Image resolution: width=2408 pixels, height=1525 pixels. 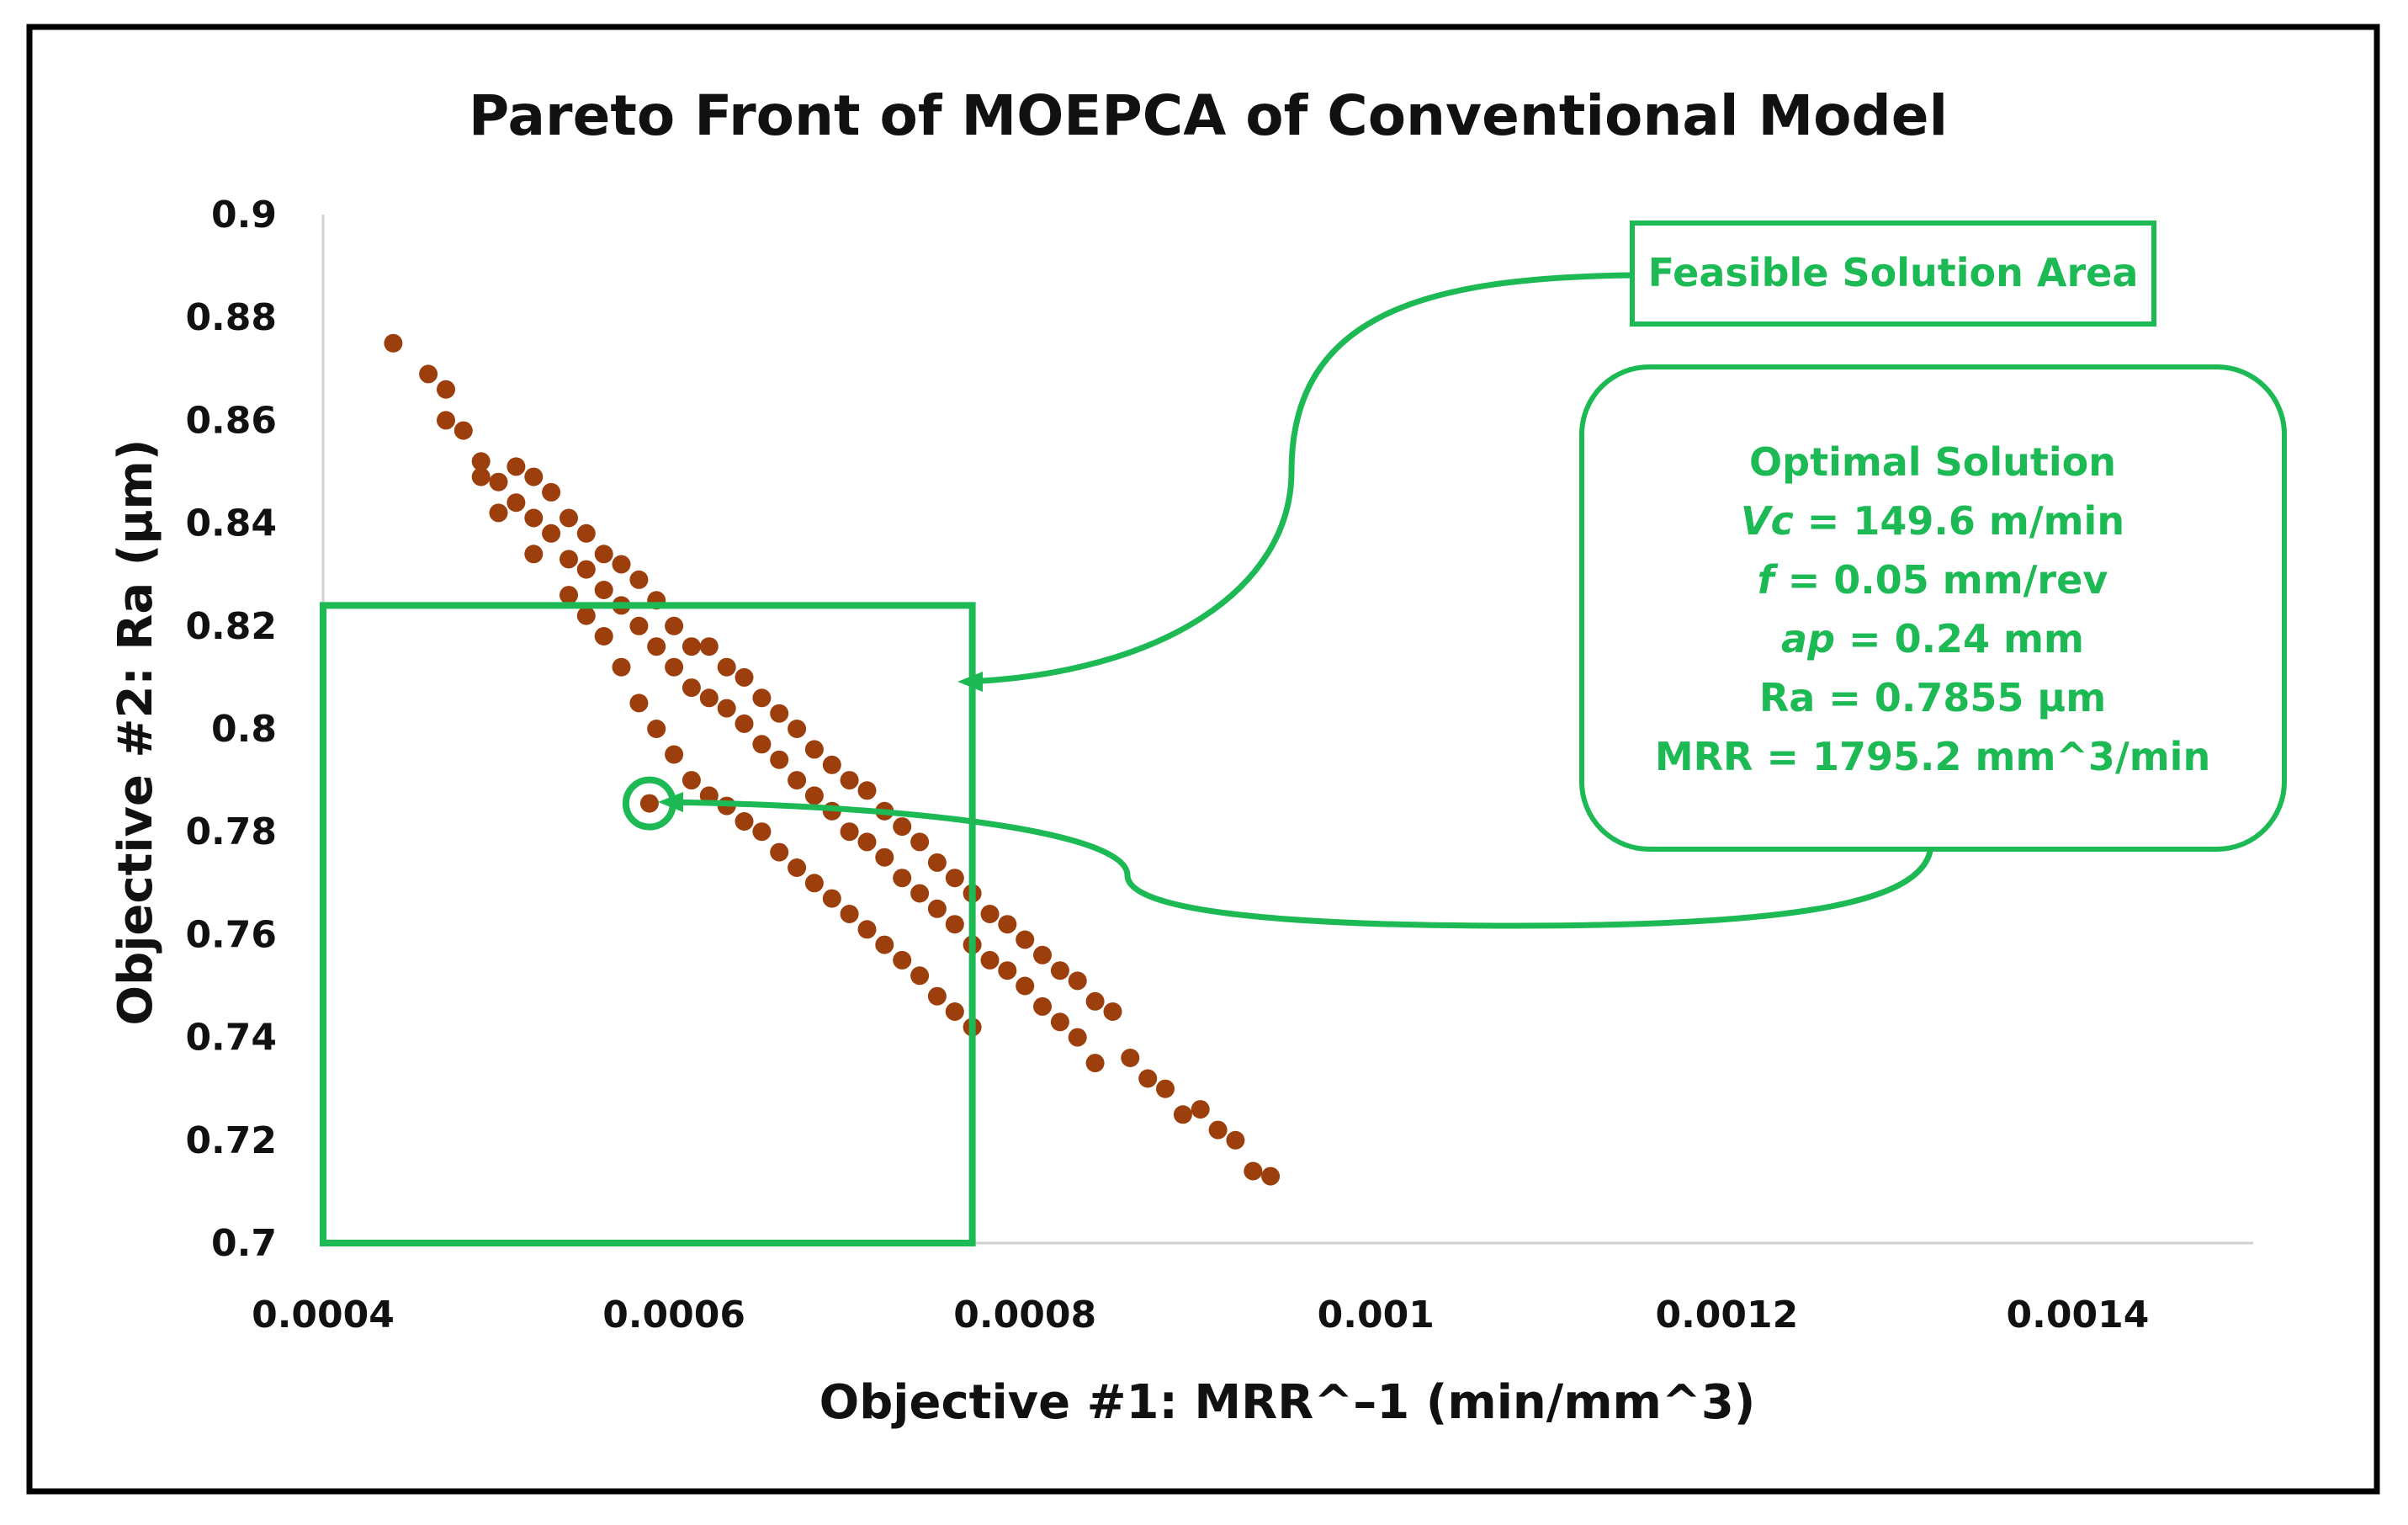 What do you see at coordinates (231, 523) in the screenshot?
I see `y-tick-label: 0.84` at bounding box center [231, 523].